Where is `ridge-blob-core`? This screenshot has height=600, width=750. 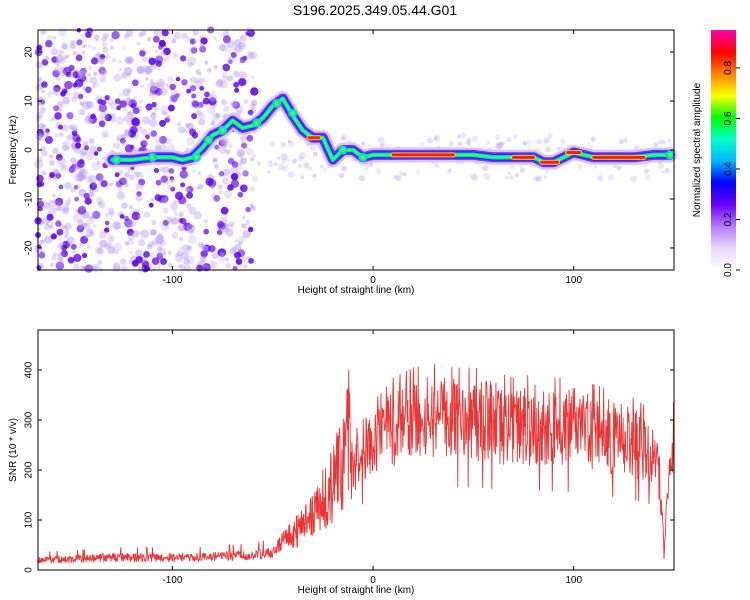 ridge-blob-core is located at coordinates (363, 157).